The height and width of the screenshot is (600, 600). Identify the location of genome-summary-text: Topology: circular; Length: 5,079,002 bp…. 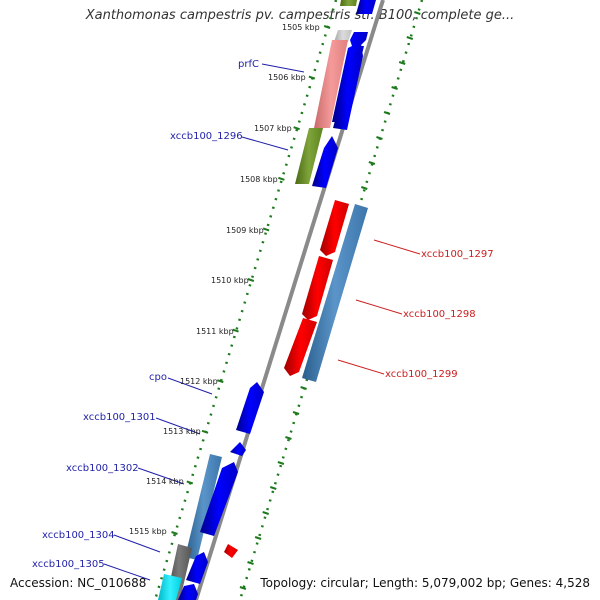
(425, 583).